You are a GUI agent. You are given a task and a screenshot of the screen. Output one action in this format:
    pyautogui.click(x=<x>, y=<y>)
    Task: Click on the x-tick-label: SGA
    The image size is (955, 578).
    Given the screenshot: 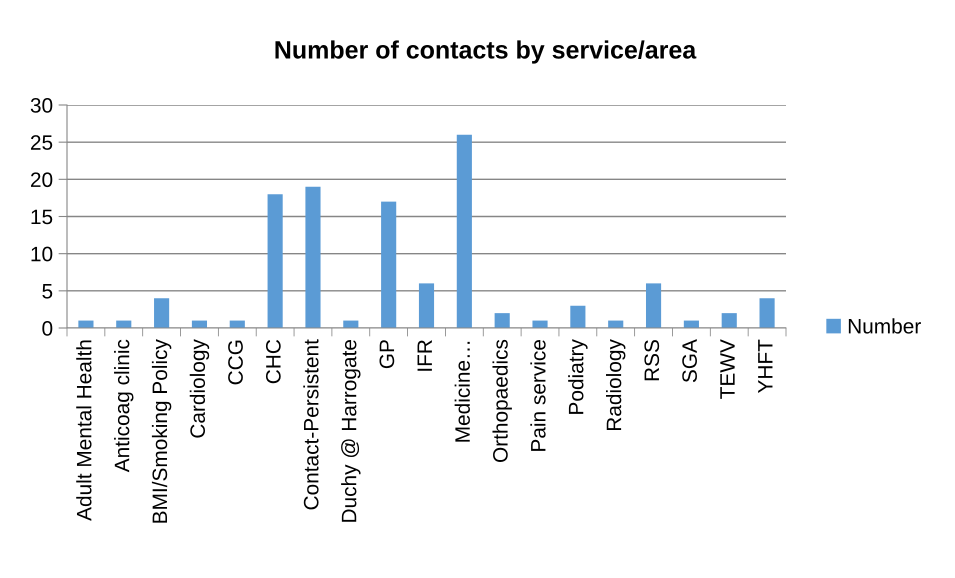 What is the action you would take?
    pyautogui.click(x=689, y=360)
    